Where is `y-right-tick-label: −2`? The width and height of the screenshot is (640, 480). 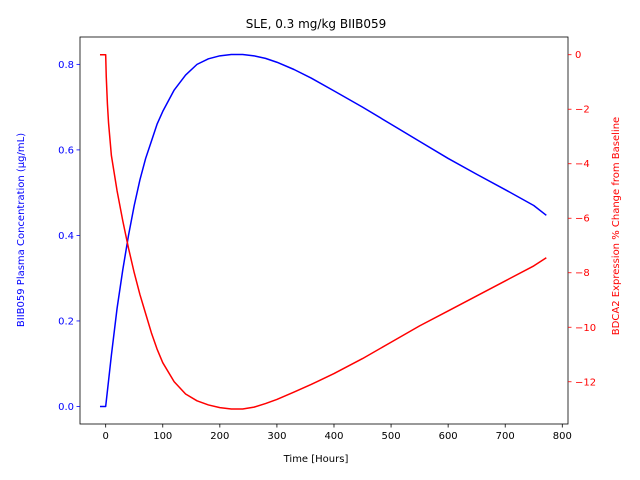 y-right-tick-label: −2 is located at coordinates (582, 110).